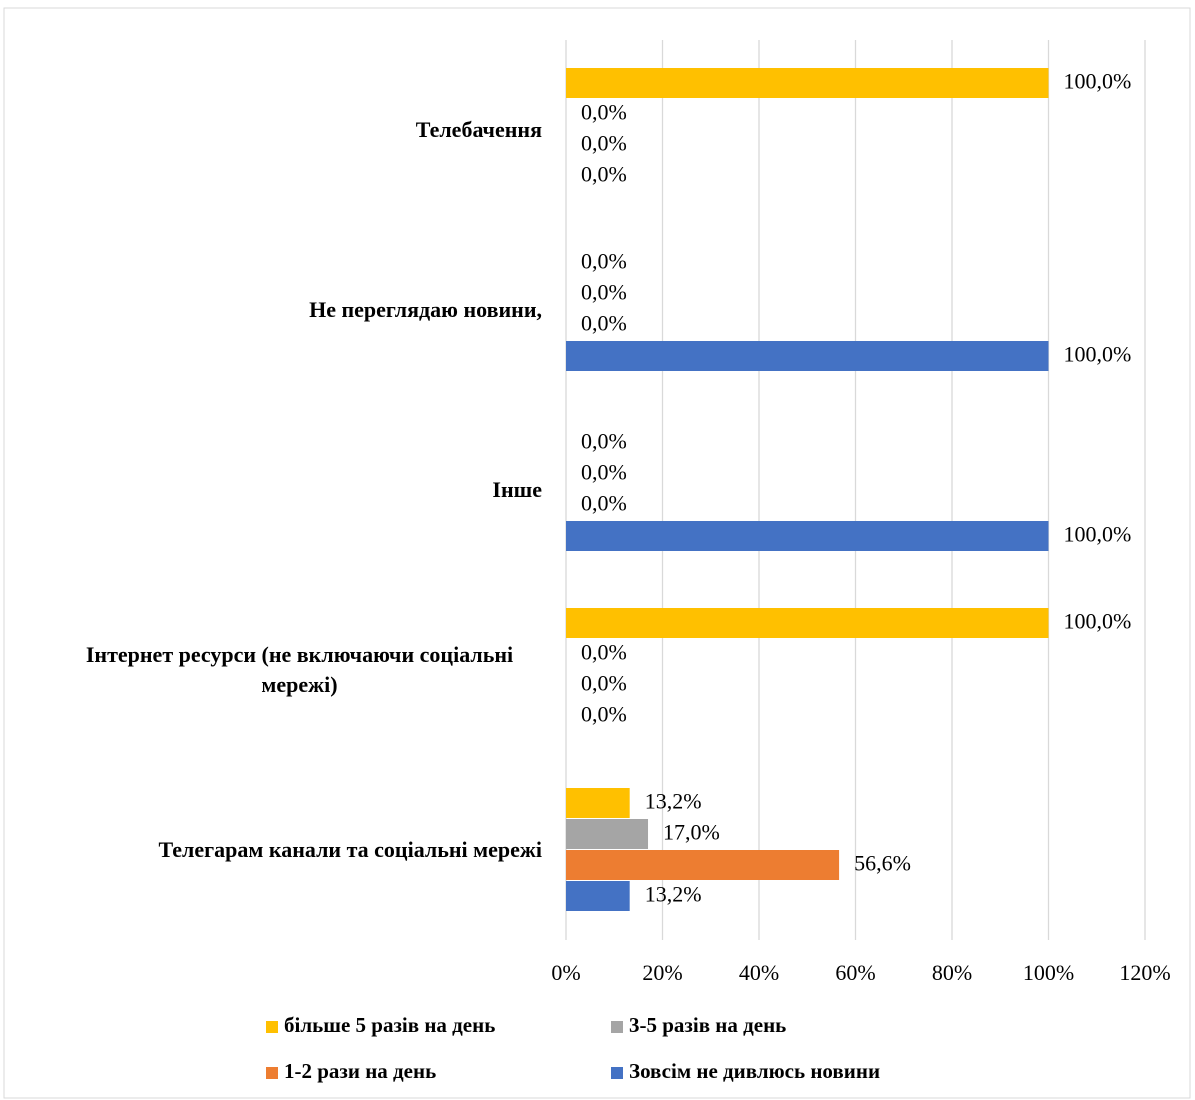 The height and width of the screenshot is (1100, 1195). What do you see at coordinates (360, 1071) in the screenshot?
I see `legend-label: 1-2 рази на день` at bounding box center [360, 1071].